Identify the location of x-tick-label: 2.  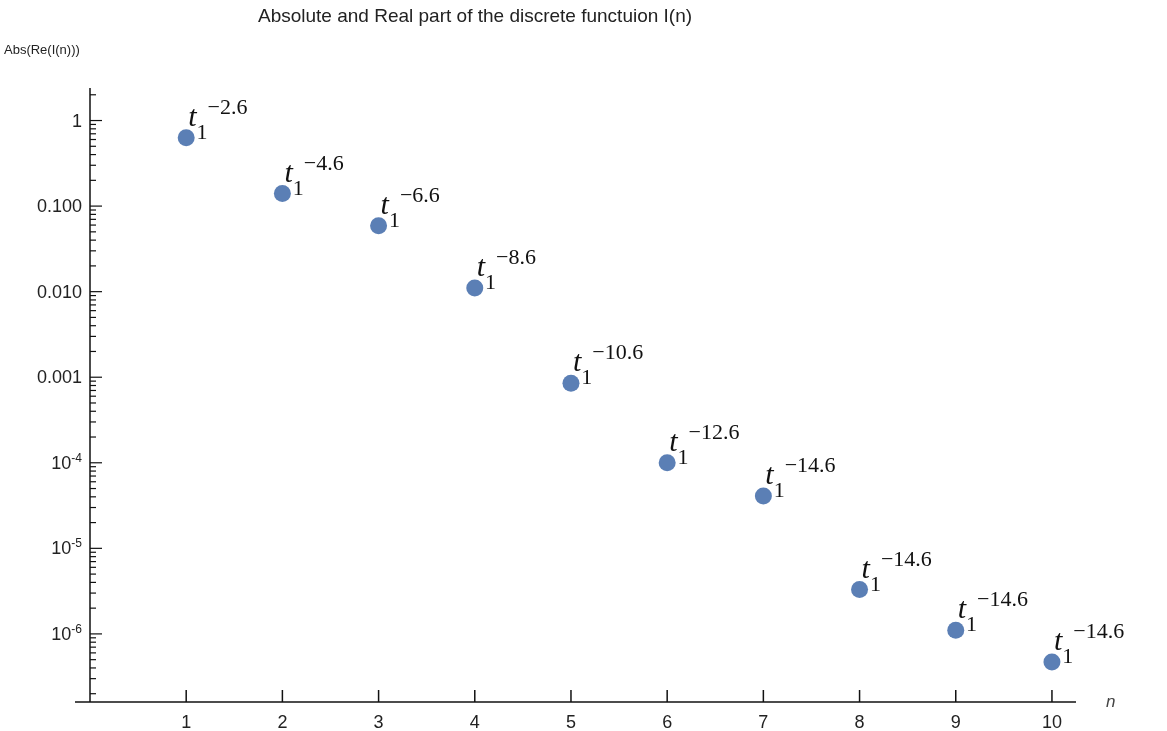
(282, 721).